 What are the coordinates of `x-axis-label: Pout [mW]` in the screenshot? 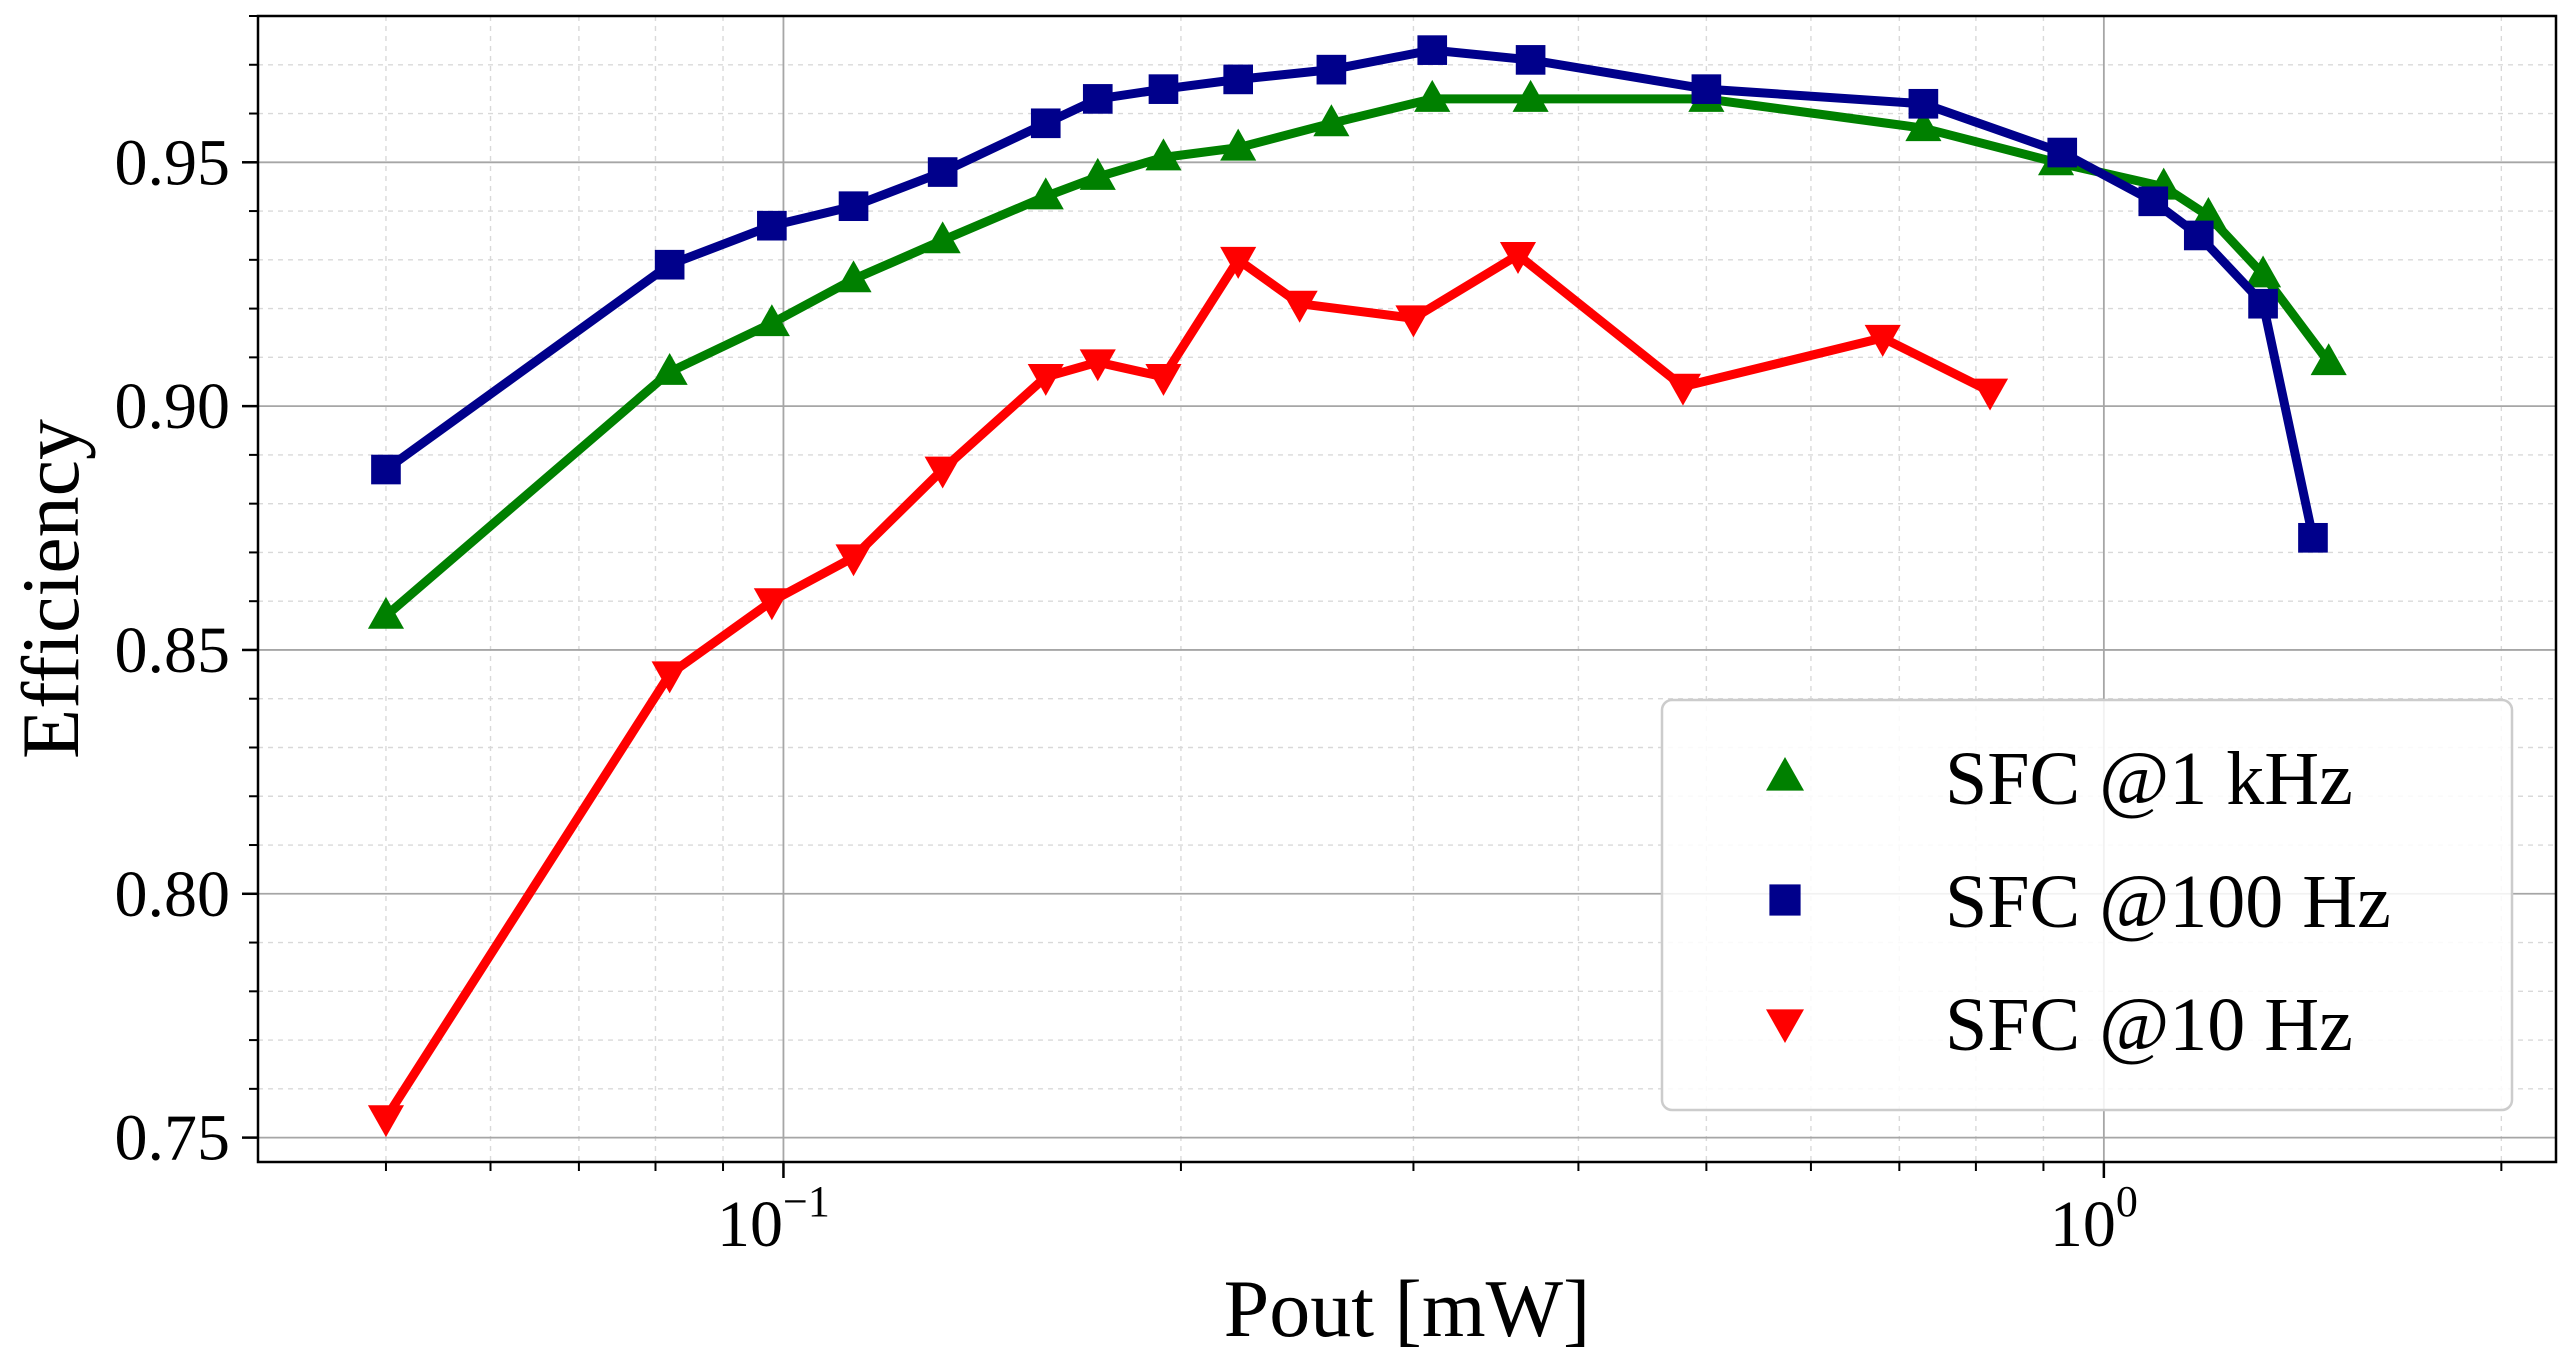 It's located at (1407, 1308).